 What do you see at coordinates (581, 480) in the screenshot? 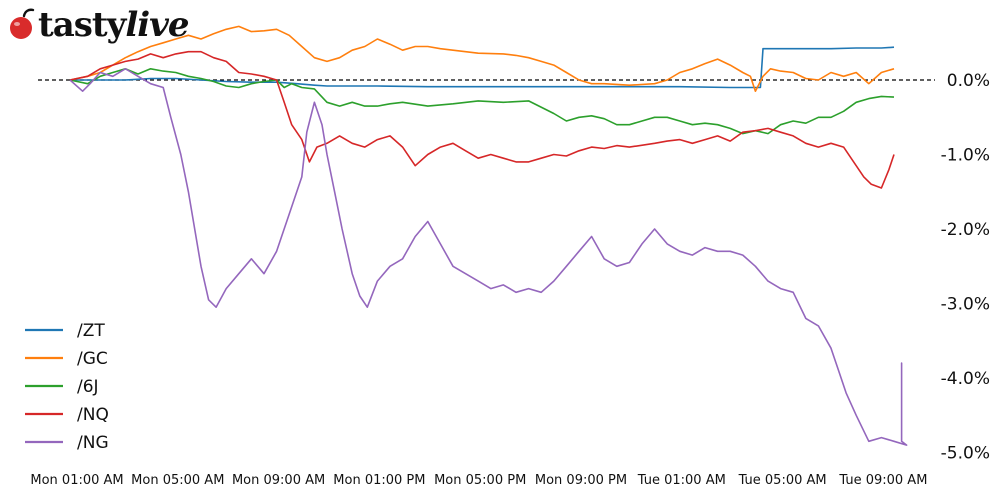
I see `x-tick-label: Mon 09:00 PM` at bounding box center [581, 480].